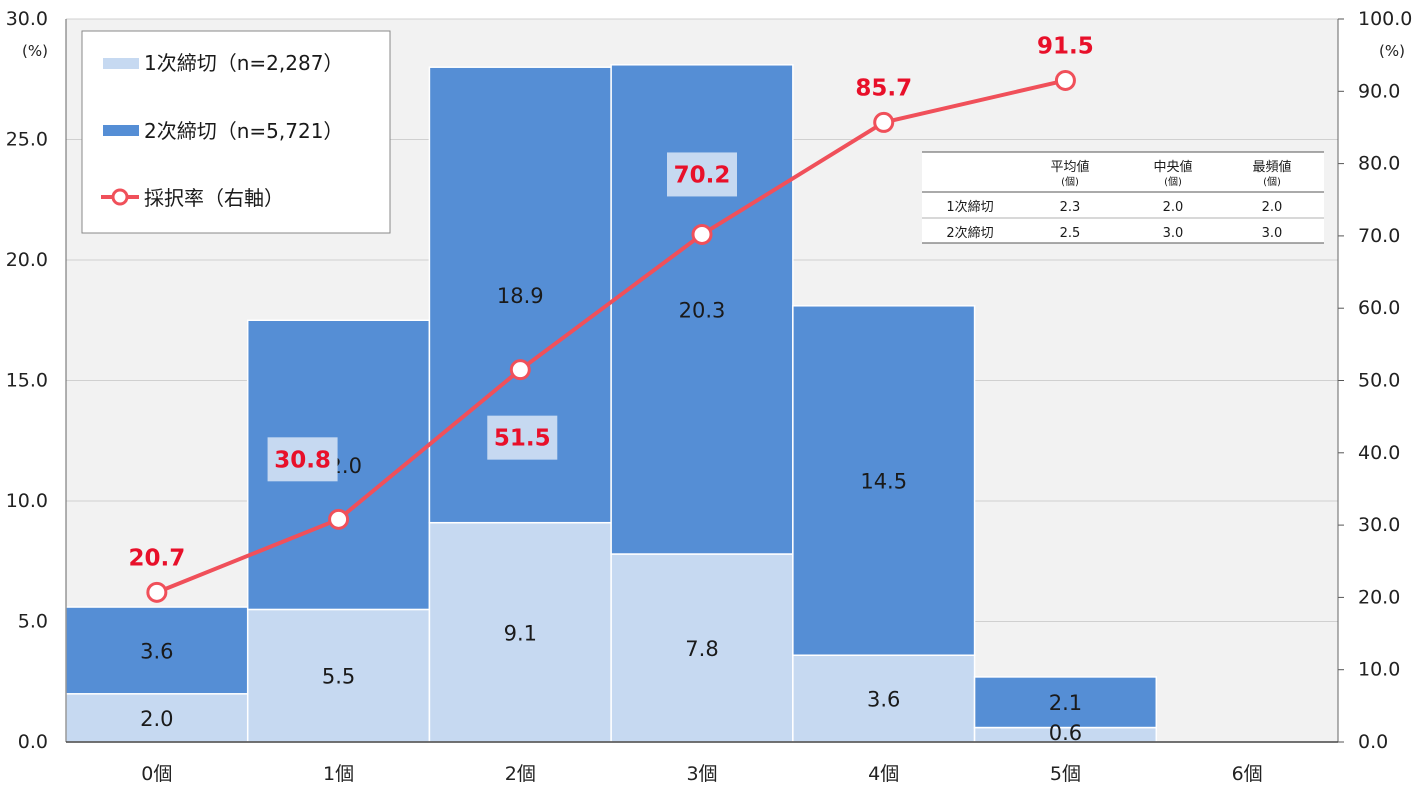  What do you see at coordinates (1385, 19) in the screenshot?
I see `y-right-tick-label: 100.0` at bounding box center [1385, 19].